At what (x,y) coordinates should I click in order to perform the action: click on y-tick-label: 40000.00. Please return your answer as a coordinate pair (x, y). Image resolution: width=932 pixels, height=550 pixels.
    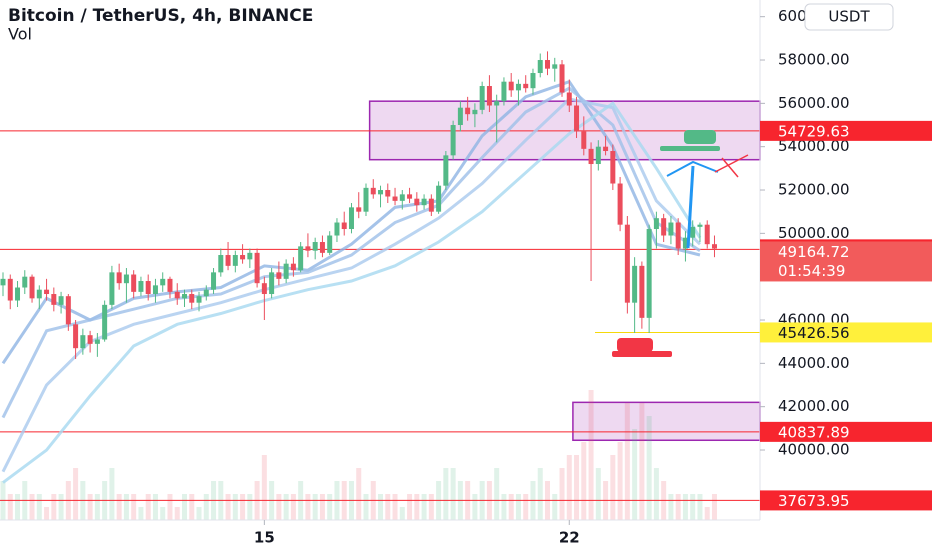
    Looking at the image, I should click on (814, 450).